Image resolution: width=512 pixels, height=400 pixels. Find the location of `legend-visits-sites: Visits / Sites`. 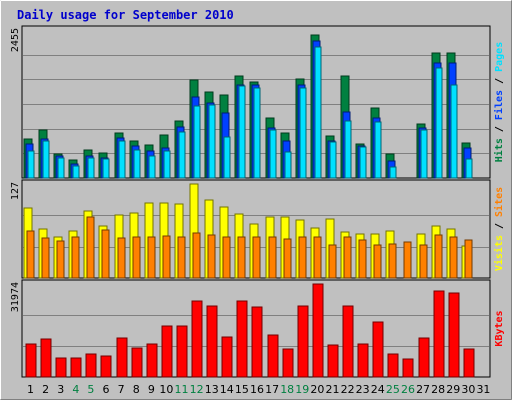

legend-visits-sites: Visits / Sites is located at coordinates (499, 229).